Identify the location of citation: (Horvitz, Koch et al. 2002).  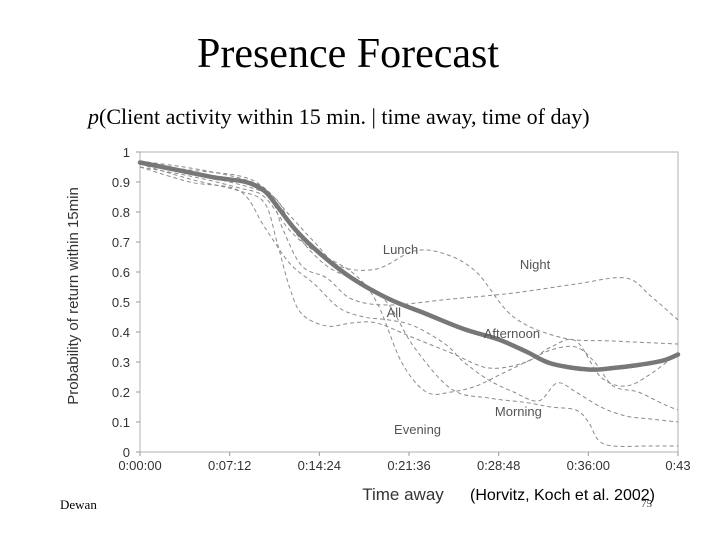
(562, 495).